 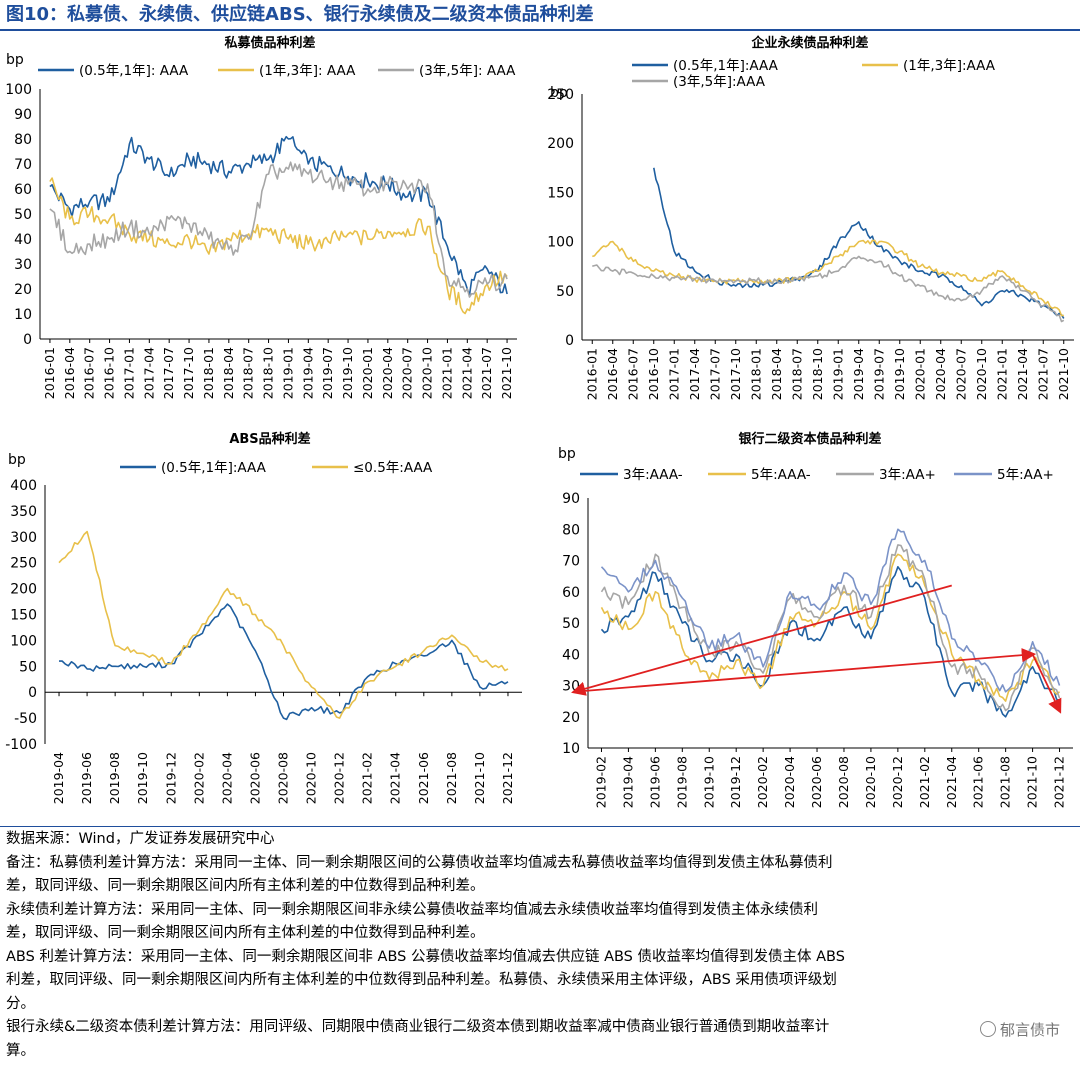 What do you see at coordinates (114, 778) in the screenshot?
I see `x-tick-label: 2019-08` at bounding box center [114, 778].